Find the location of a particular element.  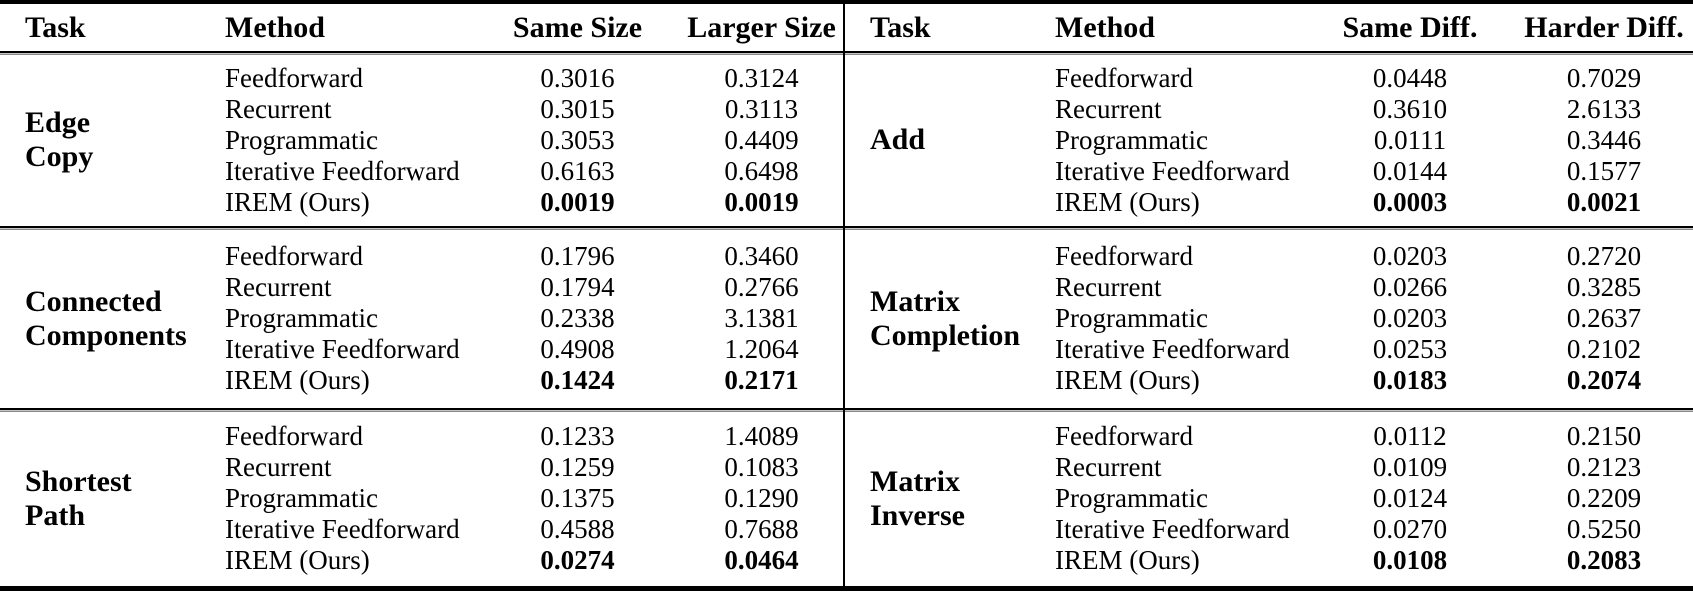

right-table-header-row: Task Method Same Diff. Harder Diff. is located at coordinates (1269, 27).